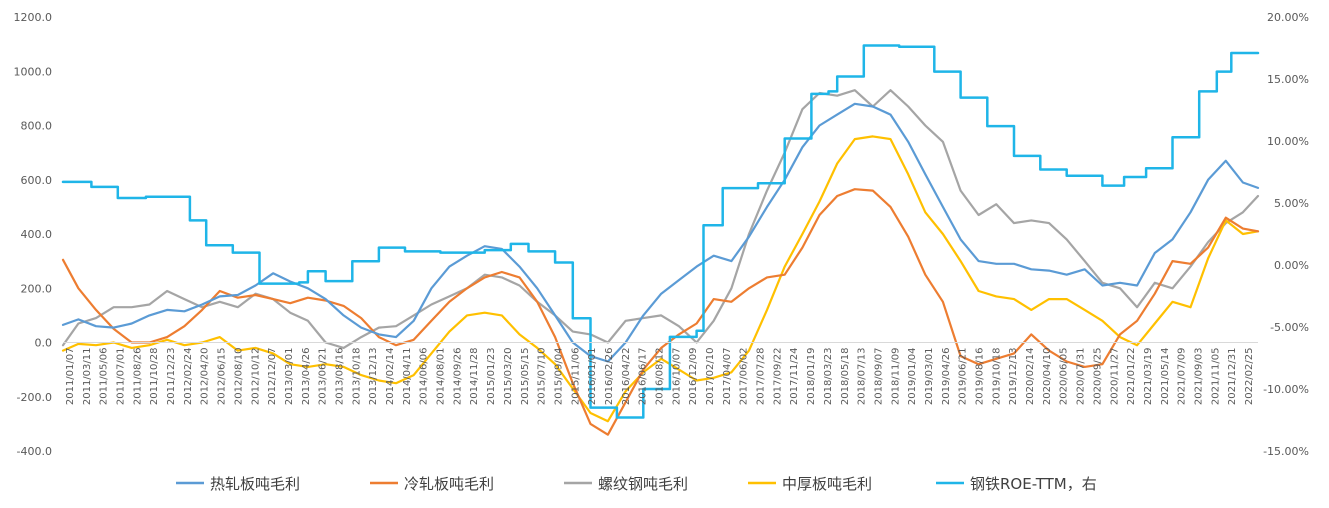  Describe the element at coordinates (154, 377) in the screenshot. I see `x-axis-tick-label: 2011/10/28` at that location.